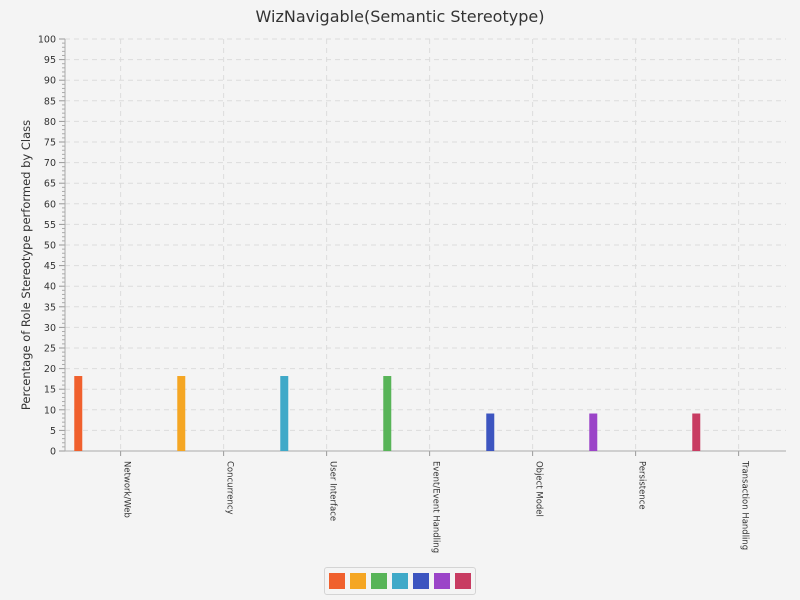  Describe the element at coordinates (50, 328) in the screenshot. I see `y-tick-label: 30` at that location.